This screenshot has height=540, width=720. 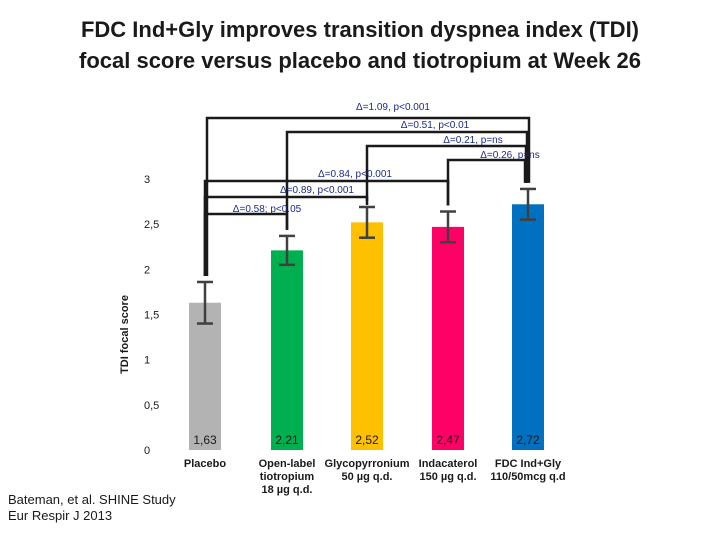 I want to click on category-label-fdc: 110/50mcg q.d, so click(x=527, y=477).